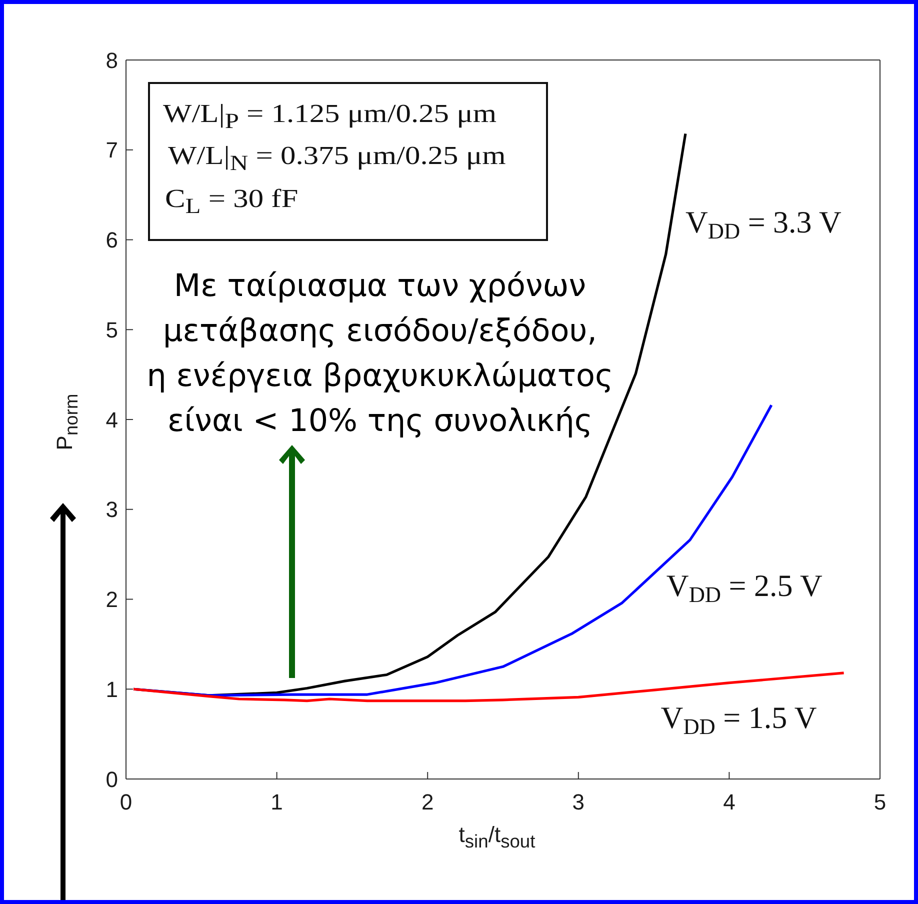 The width and height of the screenshot is (918, 904). Describe the element at coordinates (744, 587) in the screenshot. I see `series-label: V$_{DD}$ = 2.5 V` at that location.